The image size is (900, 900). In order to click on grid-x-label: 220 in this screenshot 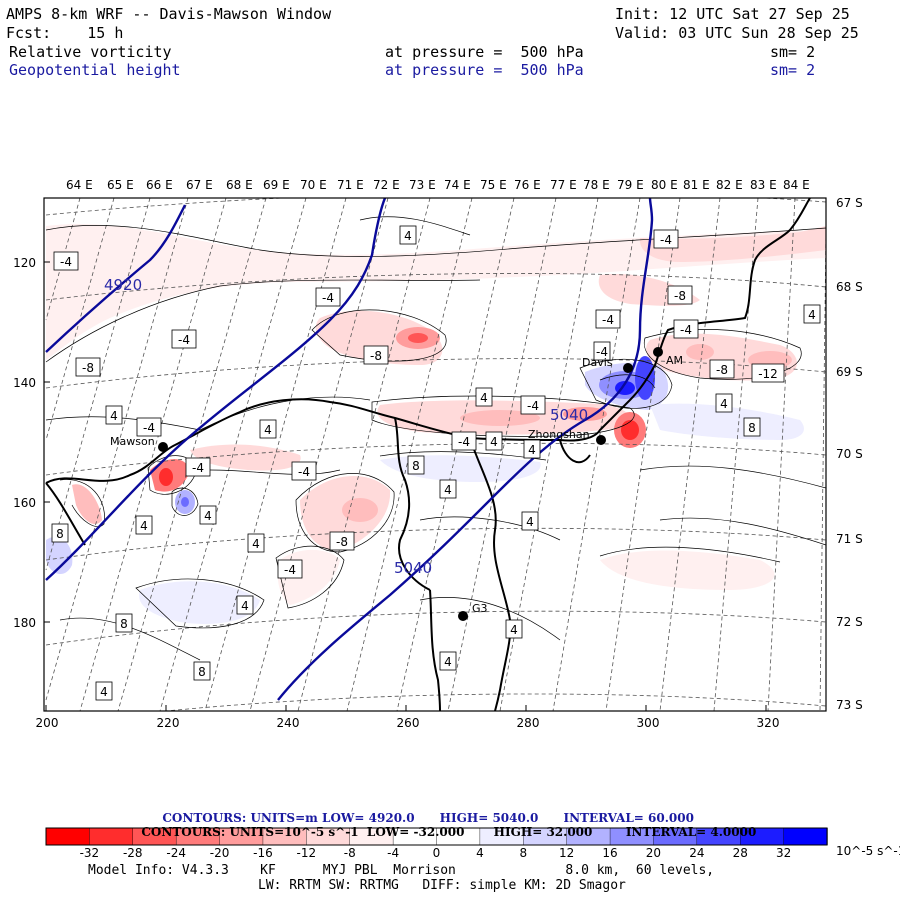, I will do `click(168, 723)`.